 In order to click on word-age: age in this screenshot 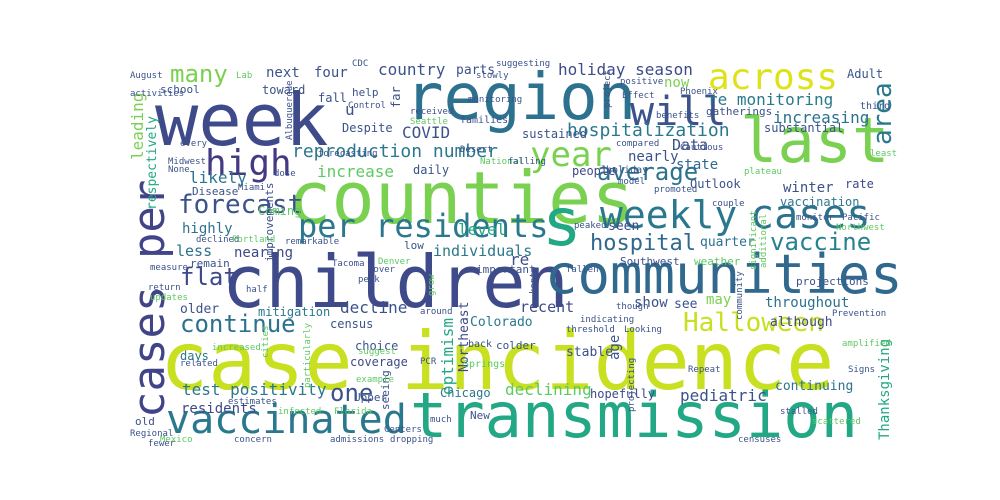, I will do `click(615, 347)`.